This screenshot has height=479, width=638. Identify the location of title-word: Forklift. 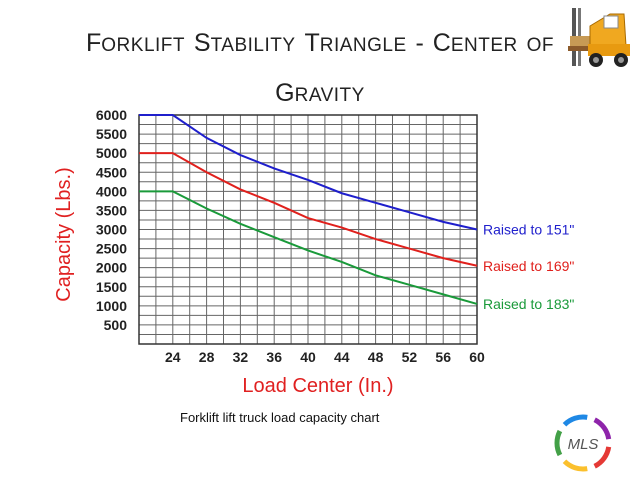
(135, 40).